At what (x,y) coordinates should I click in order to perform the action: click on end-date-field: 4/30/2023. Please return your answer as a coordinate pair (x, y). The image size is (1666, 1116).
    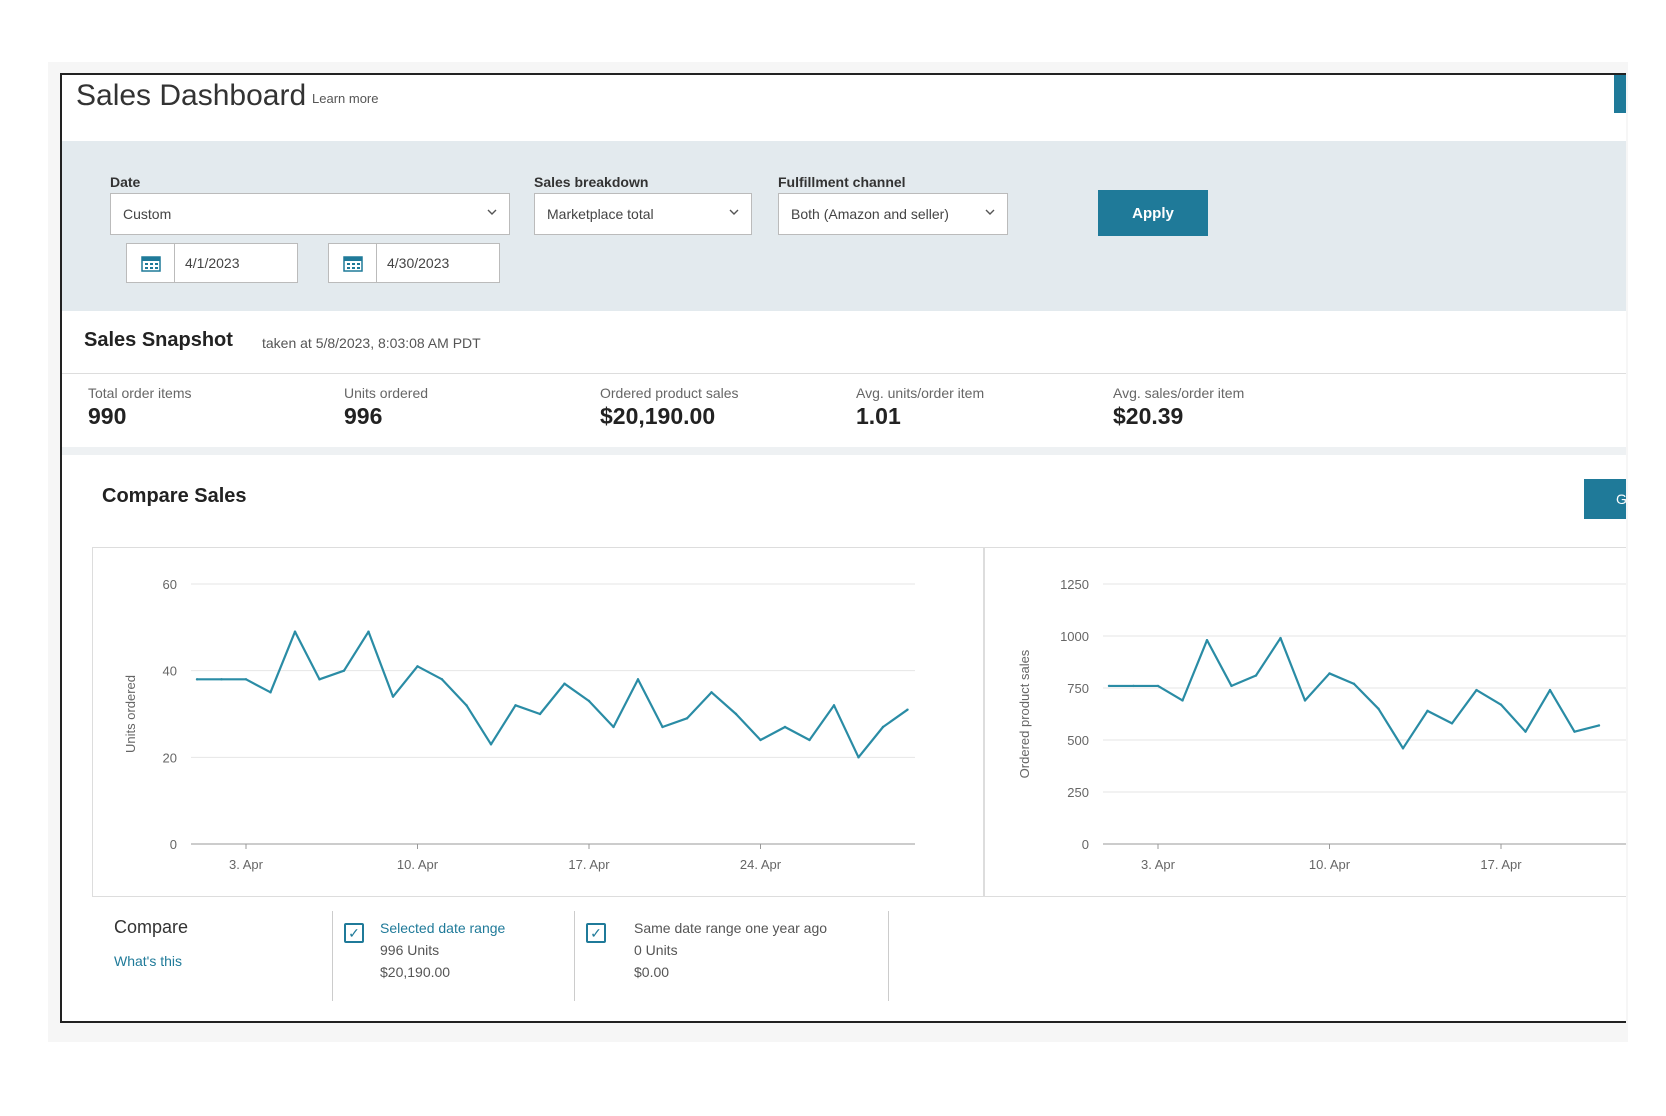
    Looking at the image, I should click on (414, 263).